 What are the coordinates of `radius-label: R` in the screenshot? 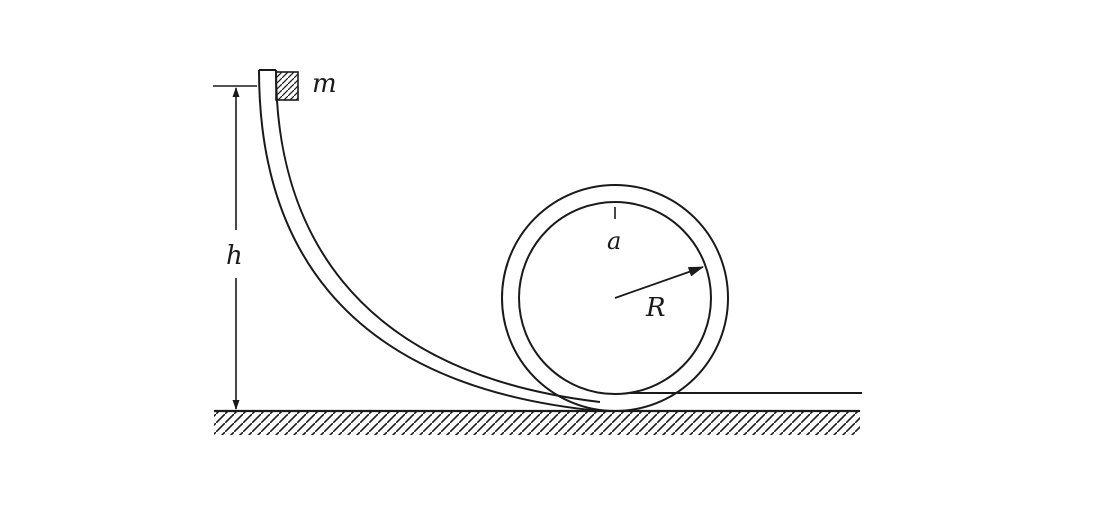 It's located at (655, 308).